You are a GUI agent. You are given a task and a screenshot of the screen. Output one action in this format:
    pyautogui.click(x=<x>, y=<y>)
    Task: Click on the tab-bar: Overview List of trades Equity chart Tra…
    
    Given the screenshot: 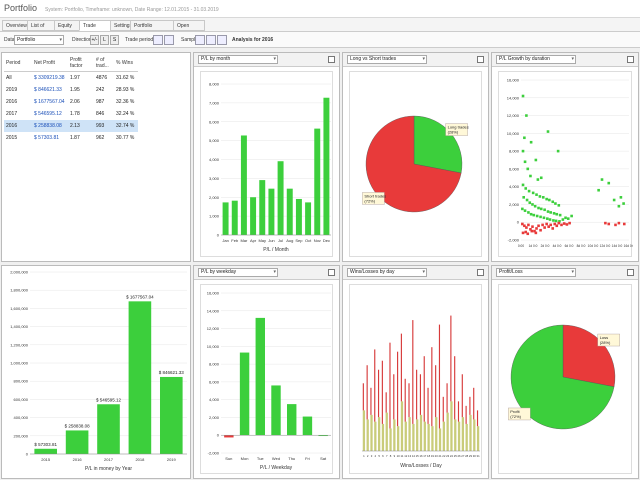 What is the action you would take?
    pyautogui.click(x=320, y=29)
    